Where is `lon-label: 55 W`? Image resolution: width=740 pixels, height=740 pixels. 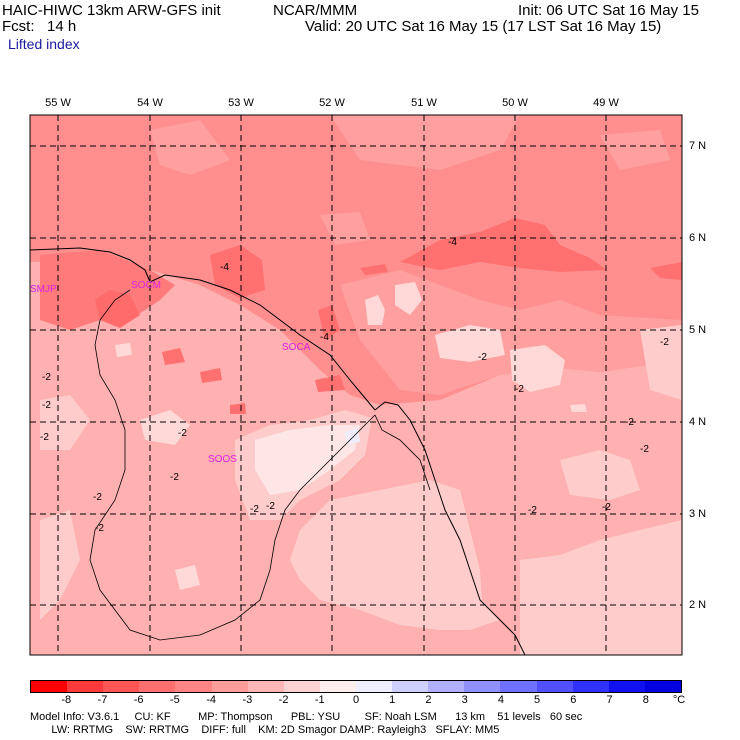
lon-label: 55 W is located at coordinates (58, 103).